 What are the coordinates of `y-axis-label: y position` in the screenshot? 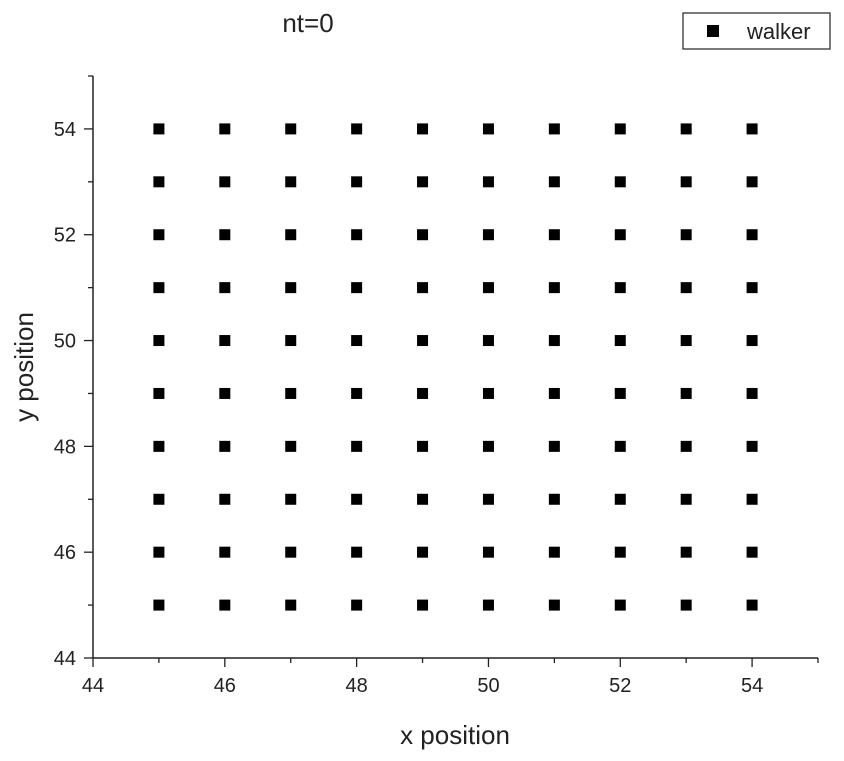 It's located at (24, 367).